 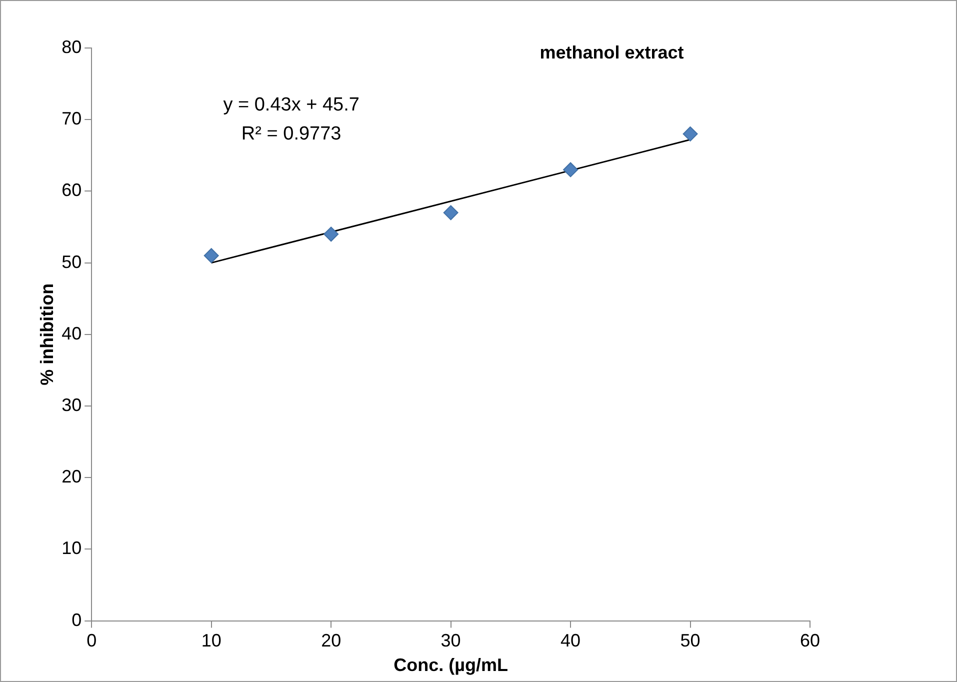 I want to click on x-tick-label: 50, so click(x=690, y=640).